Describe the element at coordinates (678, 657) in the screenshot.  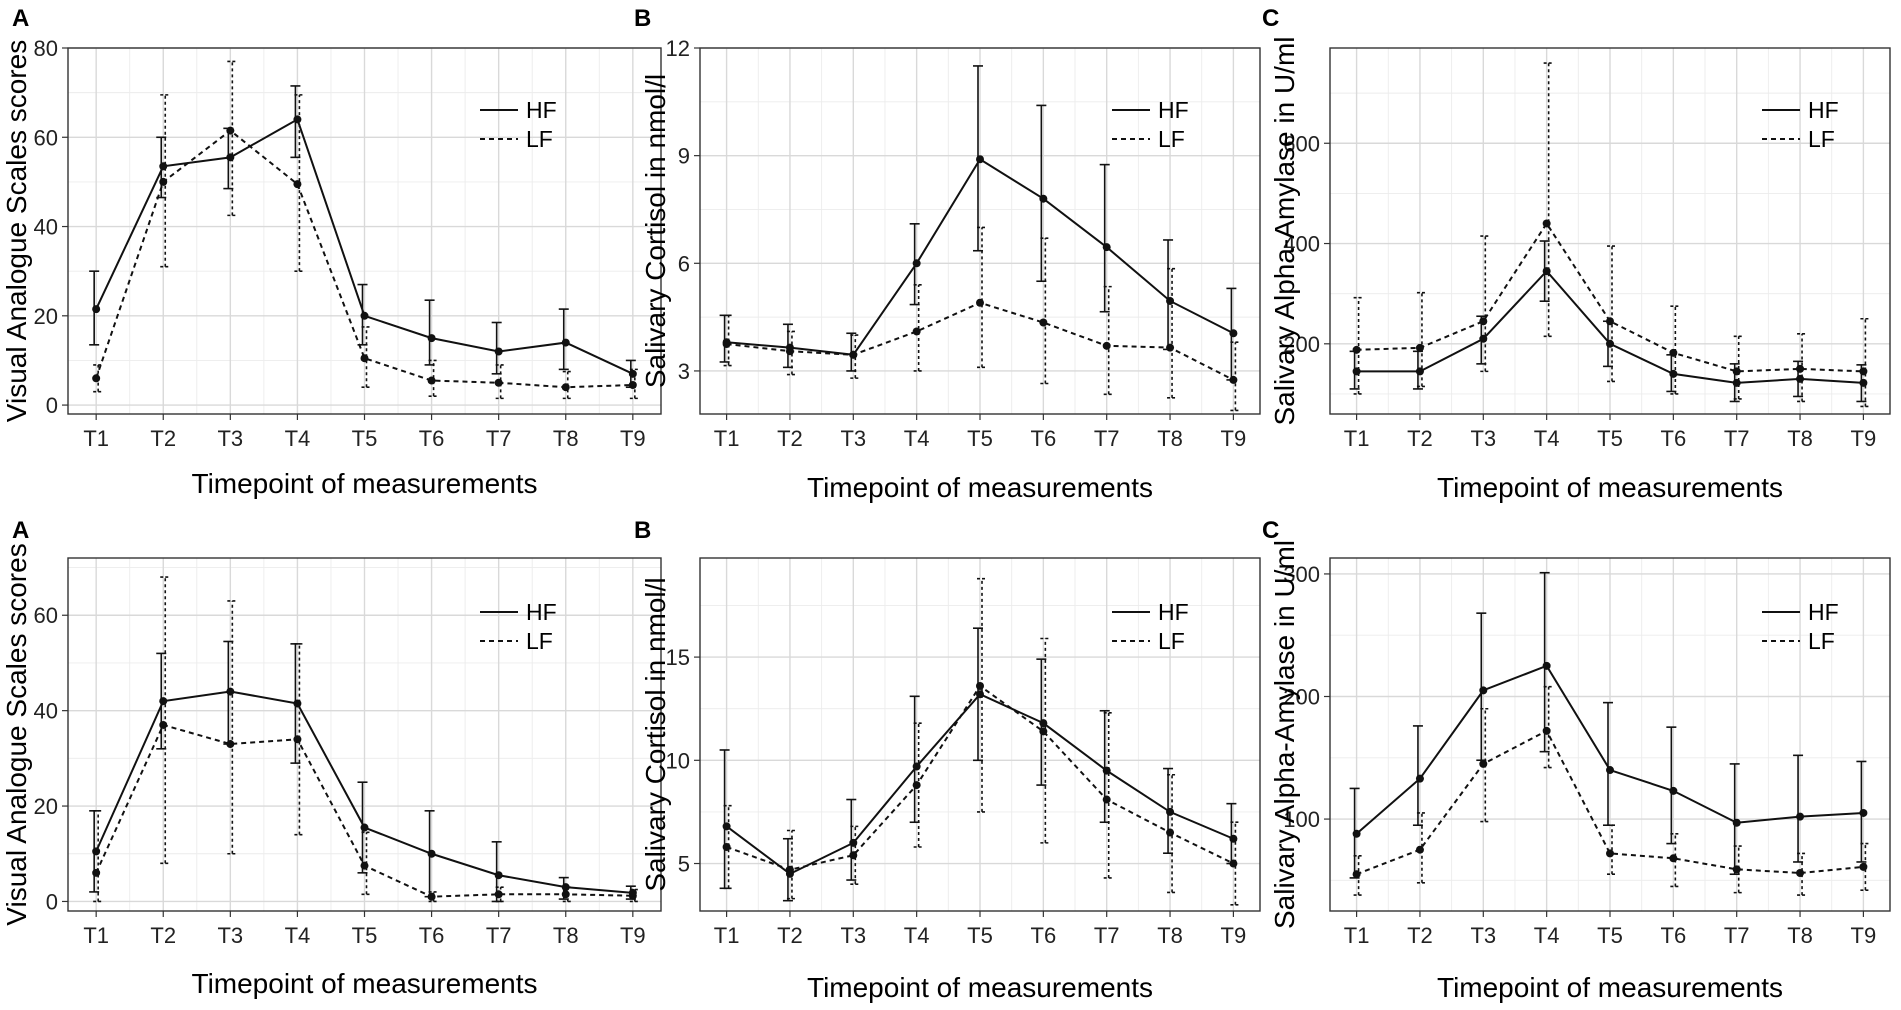
I see `chart-4-ytick-label: 15` at that location.